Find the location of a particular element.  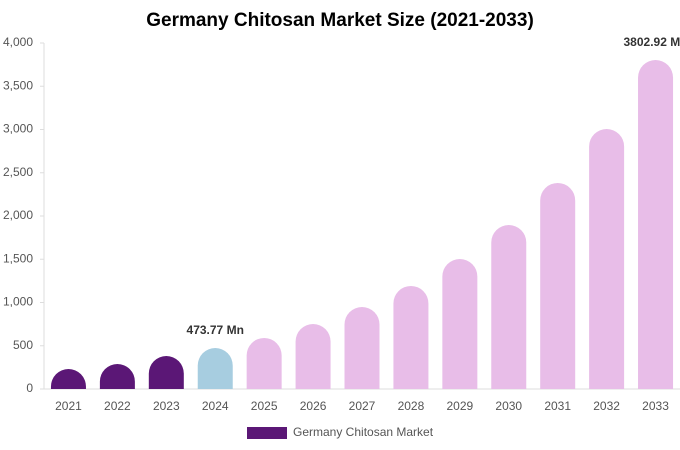

y-tick-label: 2,000 is located at coordinates (18, 215).